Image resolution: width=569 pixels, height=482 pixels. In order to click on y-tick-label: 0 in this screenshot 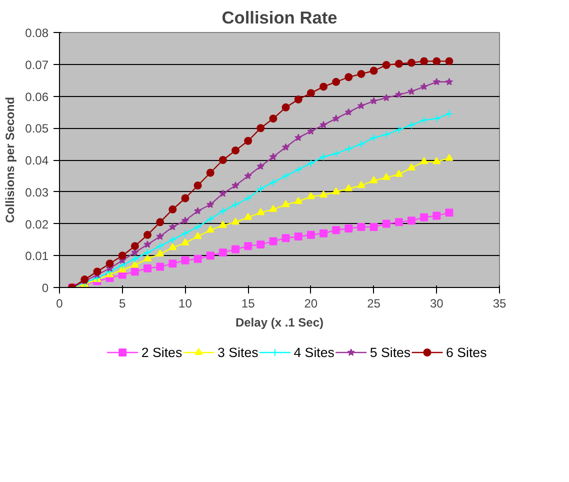, I will do `click(45, 288)`.